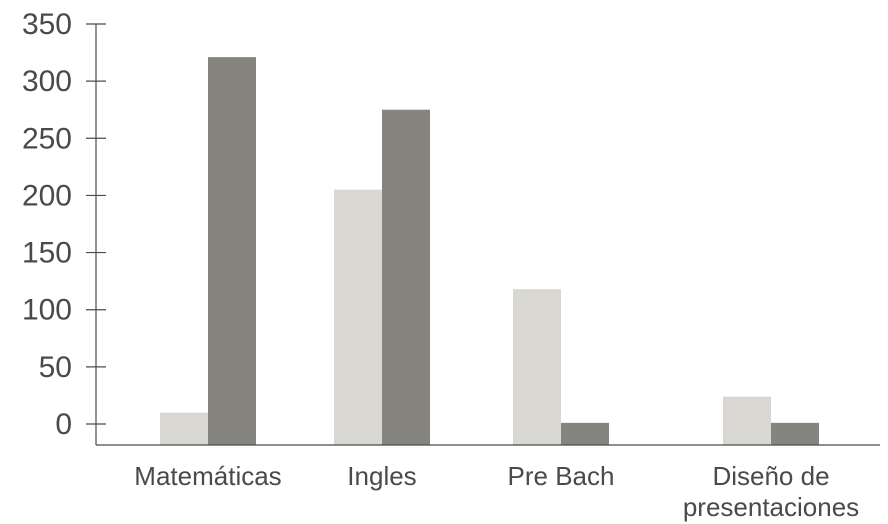  I want to click on x-category-label: Diseño de presentaciones, so click(771, 491).